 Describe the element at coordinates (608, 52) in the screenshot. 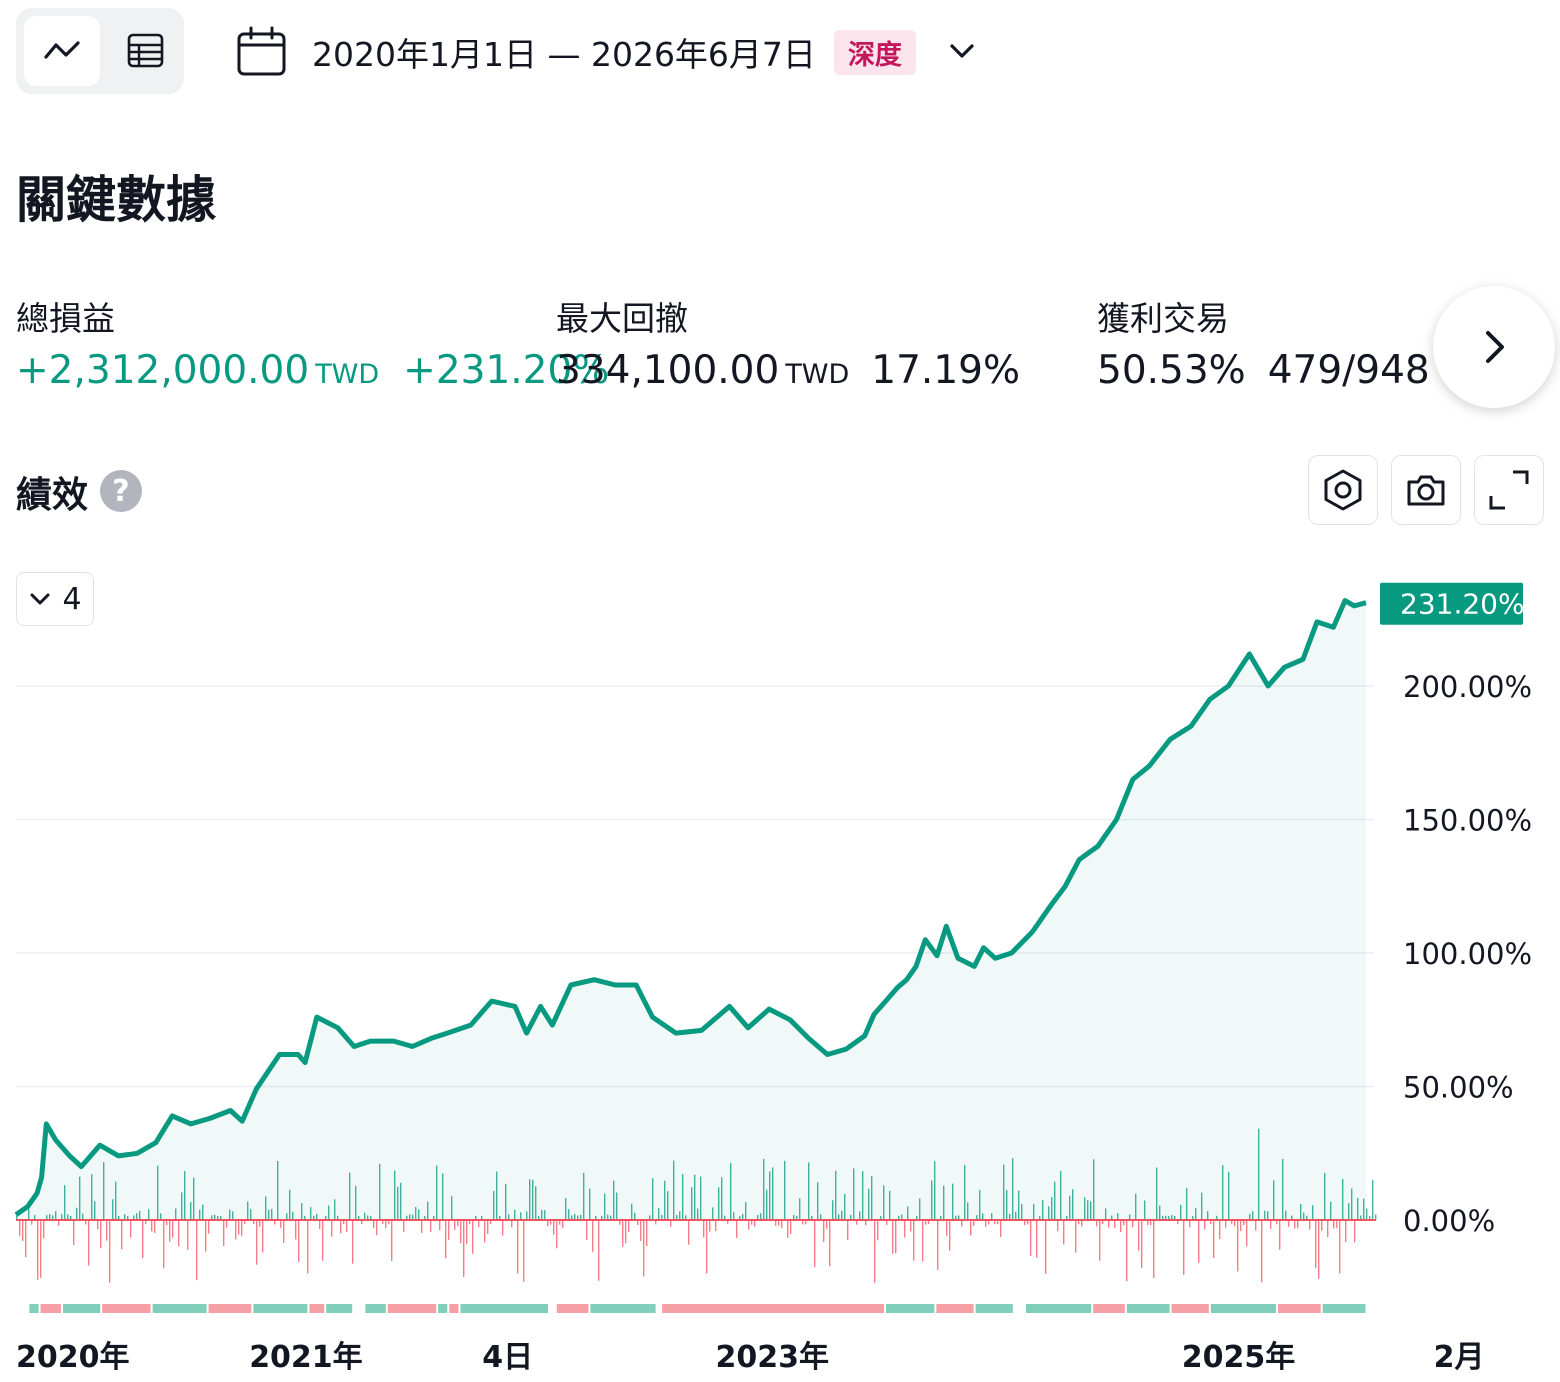

I see `date-range-selector: 2020年1月1日 — 2026年6月7日 深度` at that location.